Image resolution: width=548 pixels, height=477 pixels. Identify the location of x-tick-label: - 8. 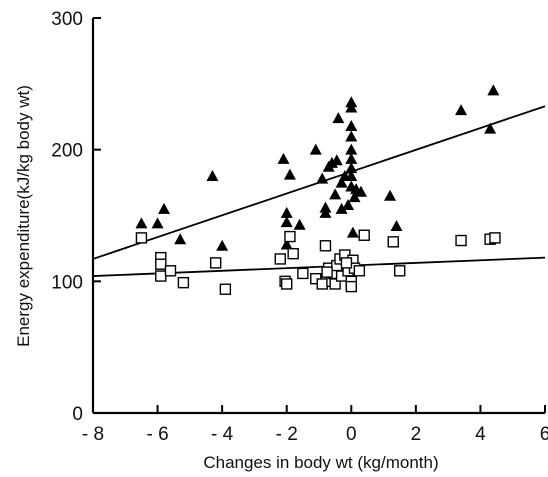
(93, 434).